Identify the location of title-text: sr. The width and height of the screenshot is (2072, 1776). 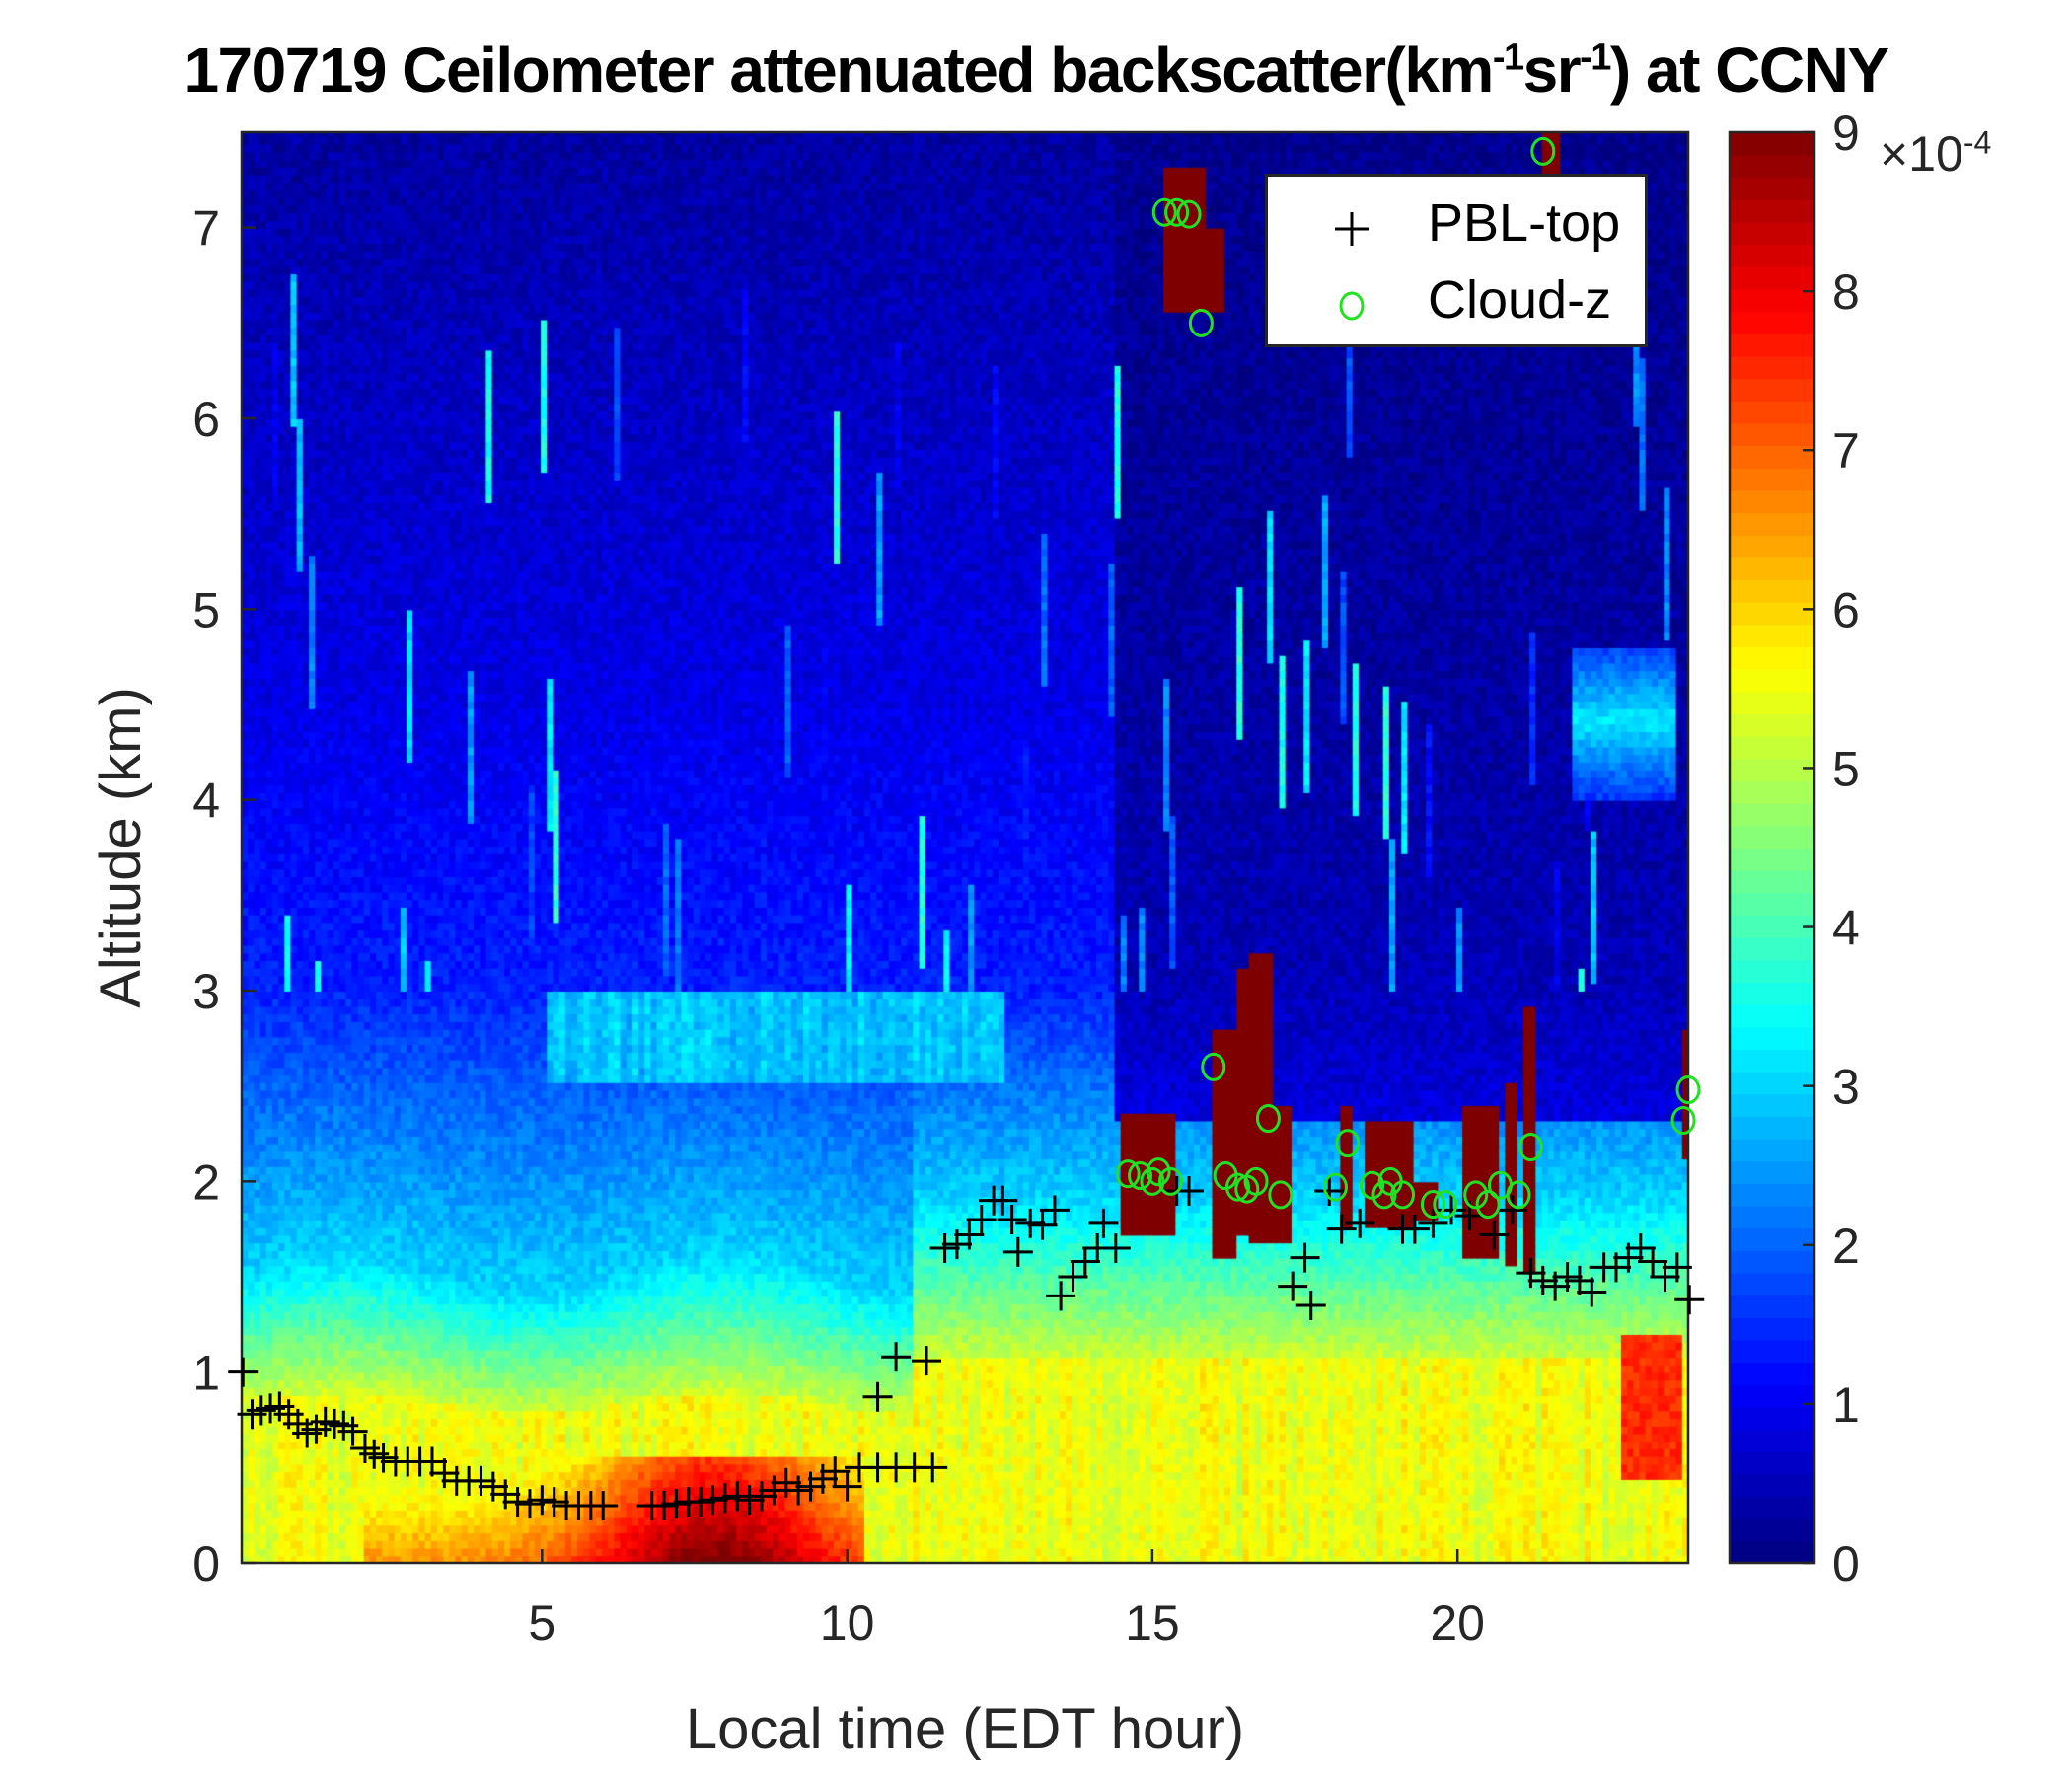
(1552, 71).